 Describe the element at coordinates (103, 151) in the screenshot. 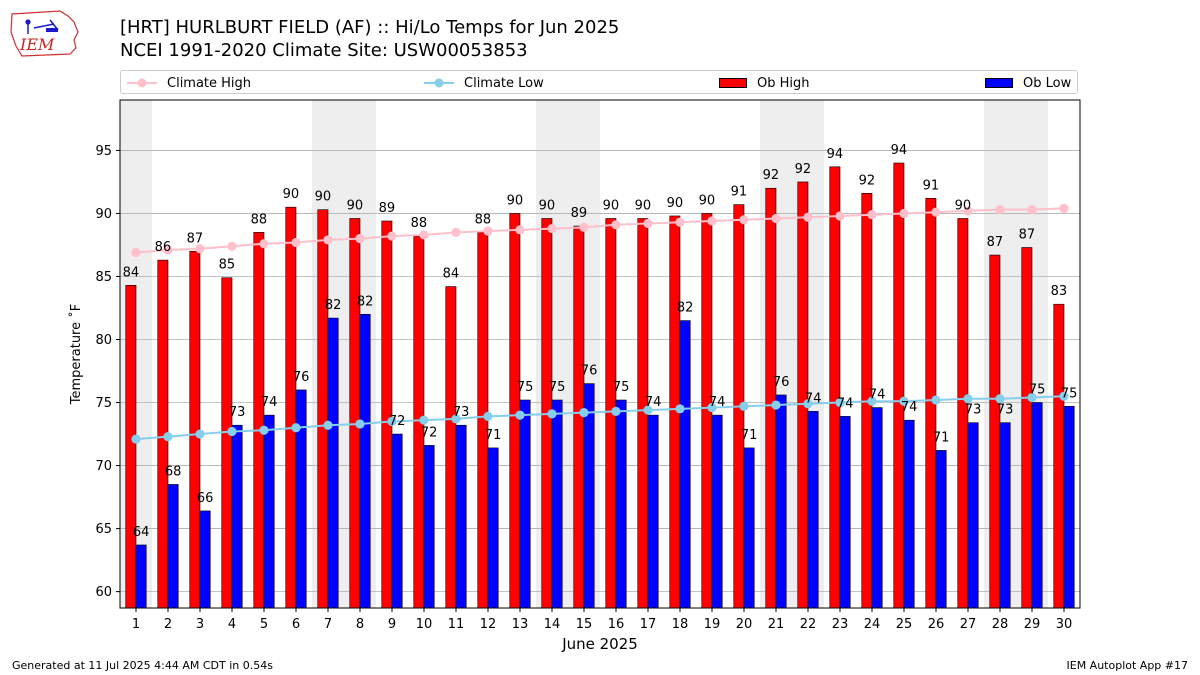

I see `y-tick-label: 95` at that location.